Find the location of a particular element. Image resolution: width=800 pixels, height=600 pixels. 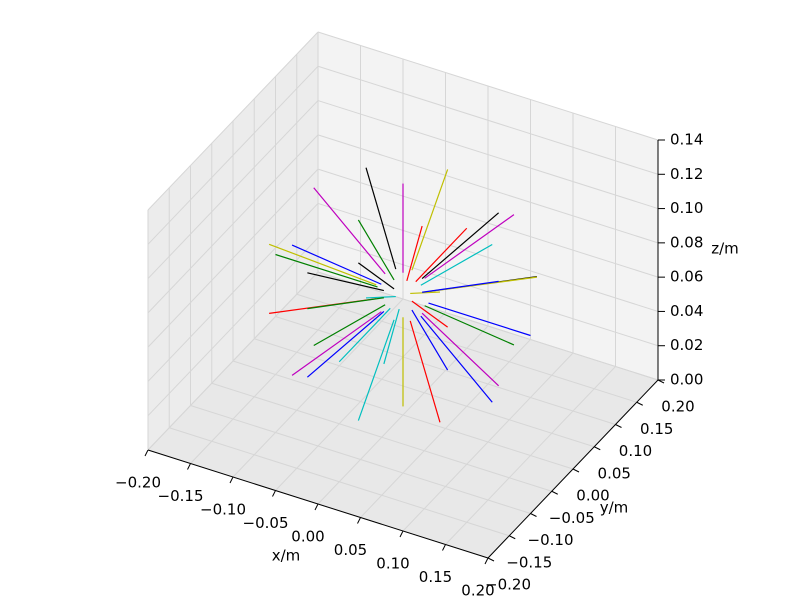

z-tick-label: 0.00 is located at coordinates (686, 380).